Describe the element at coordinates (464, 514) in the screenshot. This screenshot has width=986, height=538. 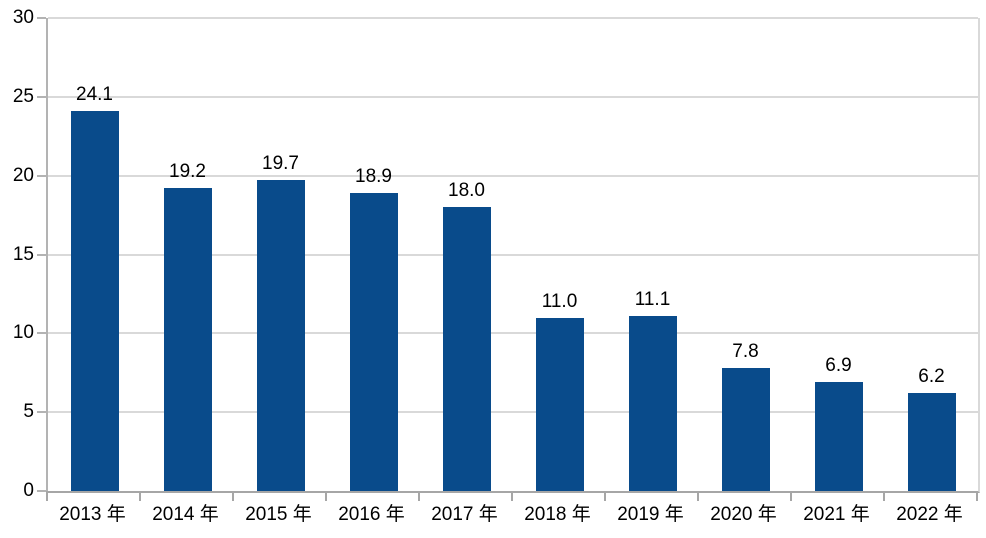
I see `x-tick-label-2017 年: 2017 年` at that location.